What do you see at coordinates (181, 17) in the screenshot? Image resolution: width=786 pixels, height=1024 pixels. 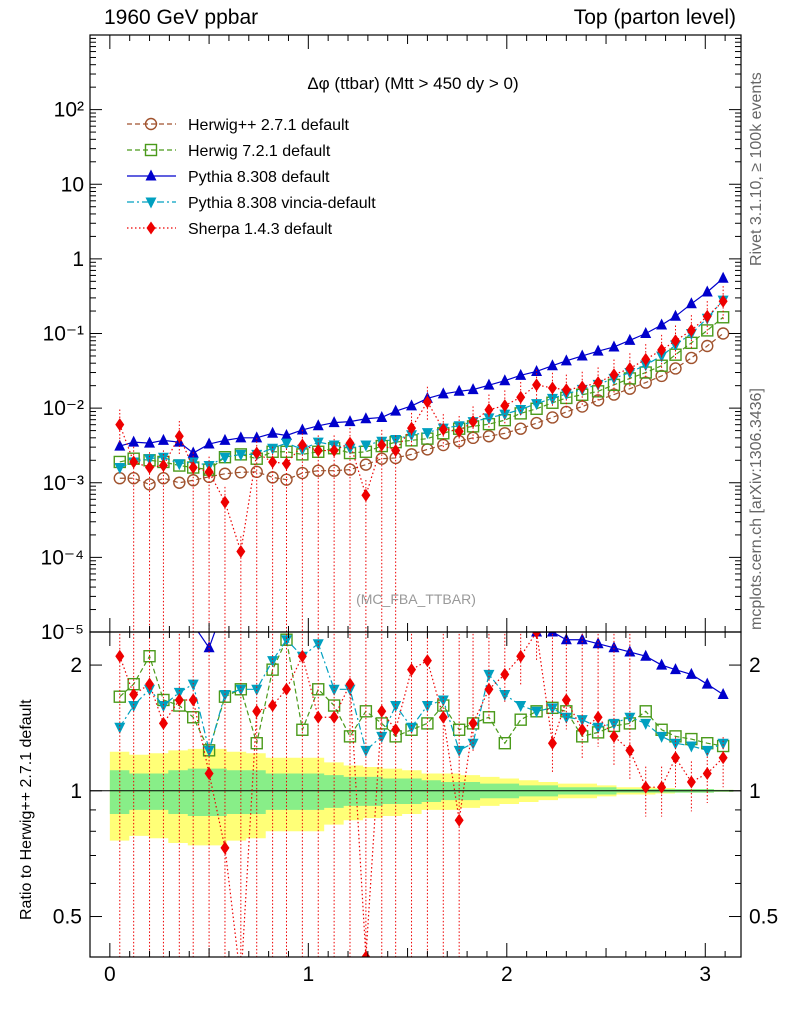 I see `energy-label: 1960 GeV ppbar` at bounding box center [181, 17].